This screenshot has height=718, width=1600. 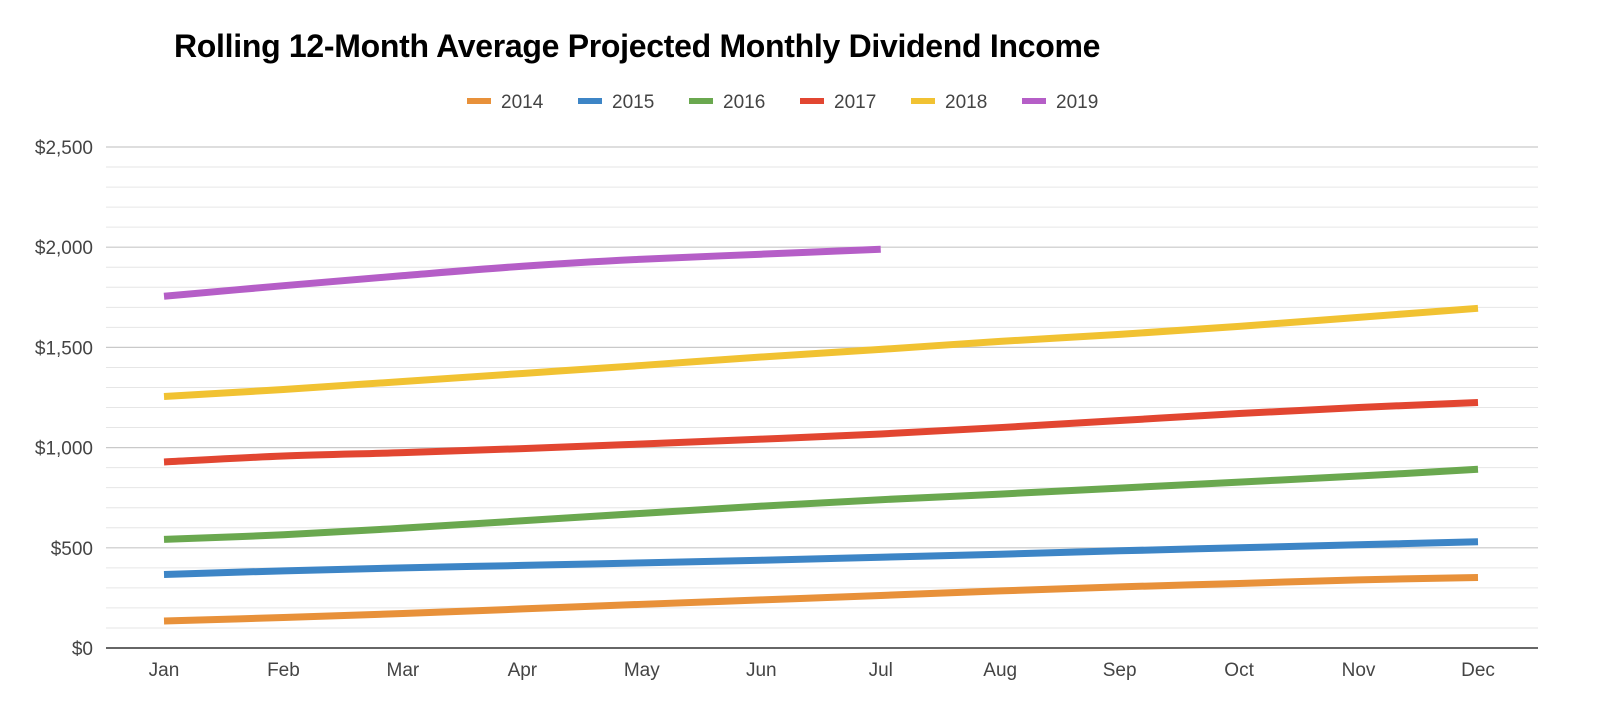 I want to click on y-tick-label: $0, so click(x=82, y=649).